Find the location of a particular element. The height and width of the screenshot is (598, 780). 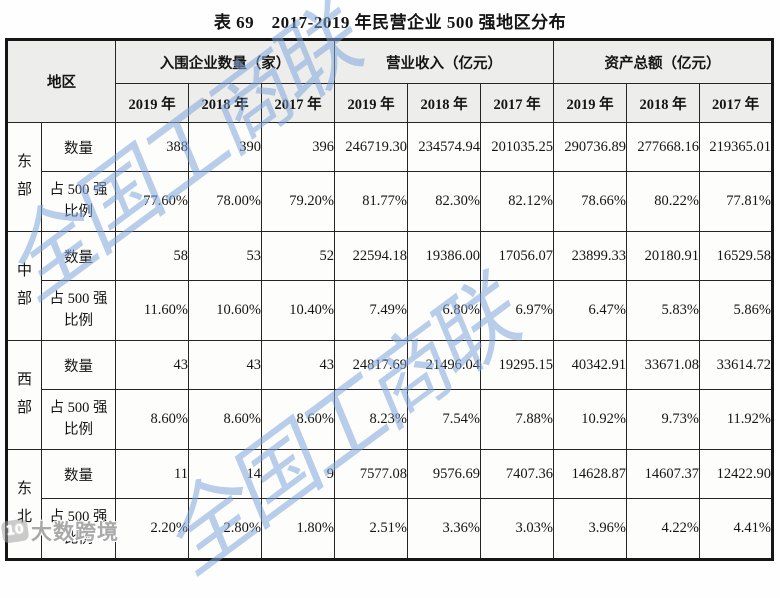

corner-header-cell: 地区 is located at coordinates (61, 81).